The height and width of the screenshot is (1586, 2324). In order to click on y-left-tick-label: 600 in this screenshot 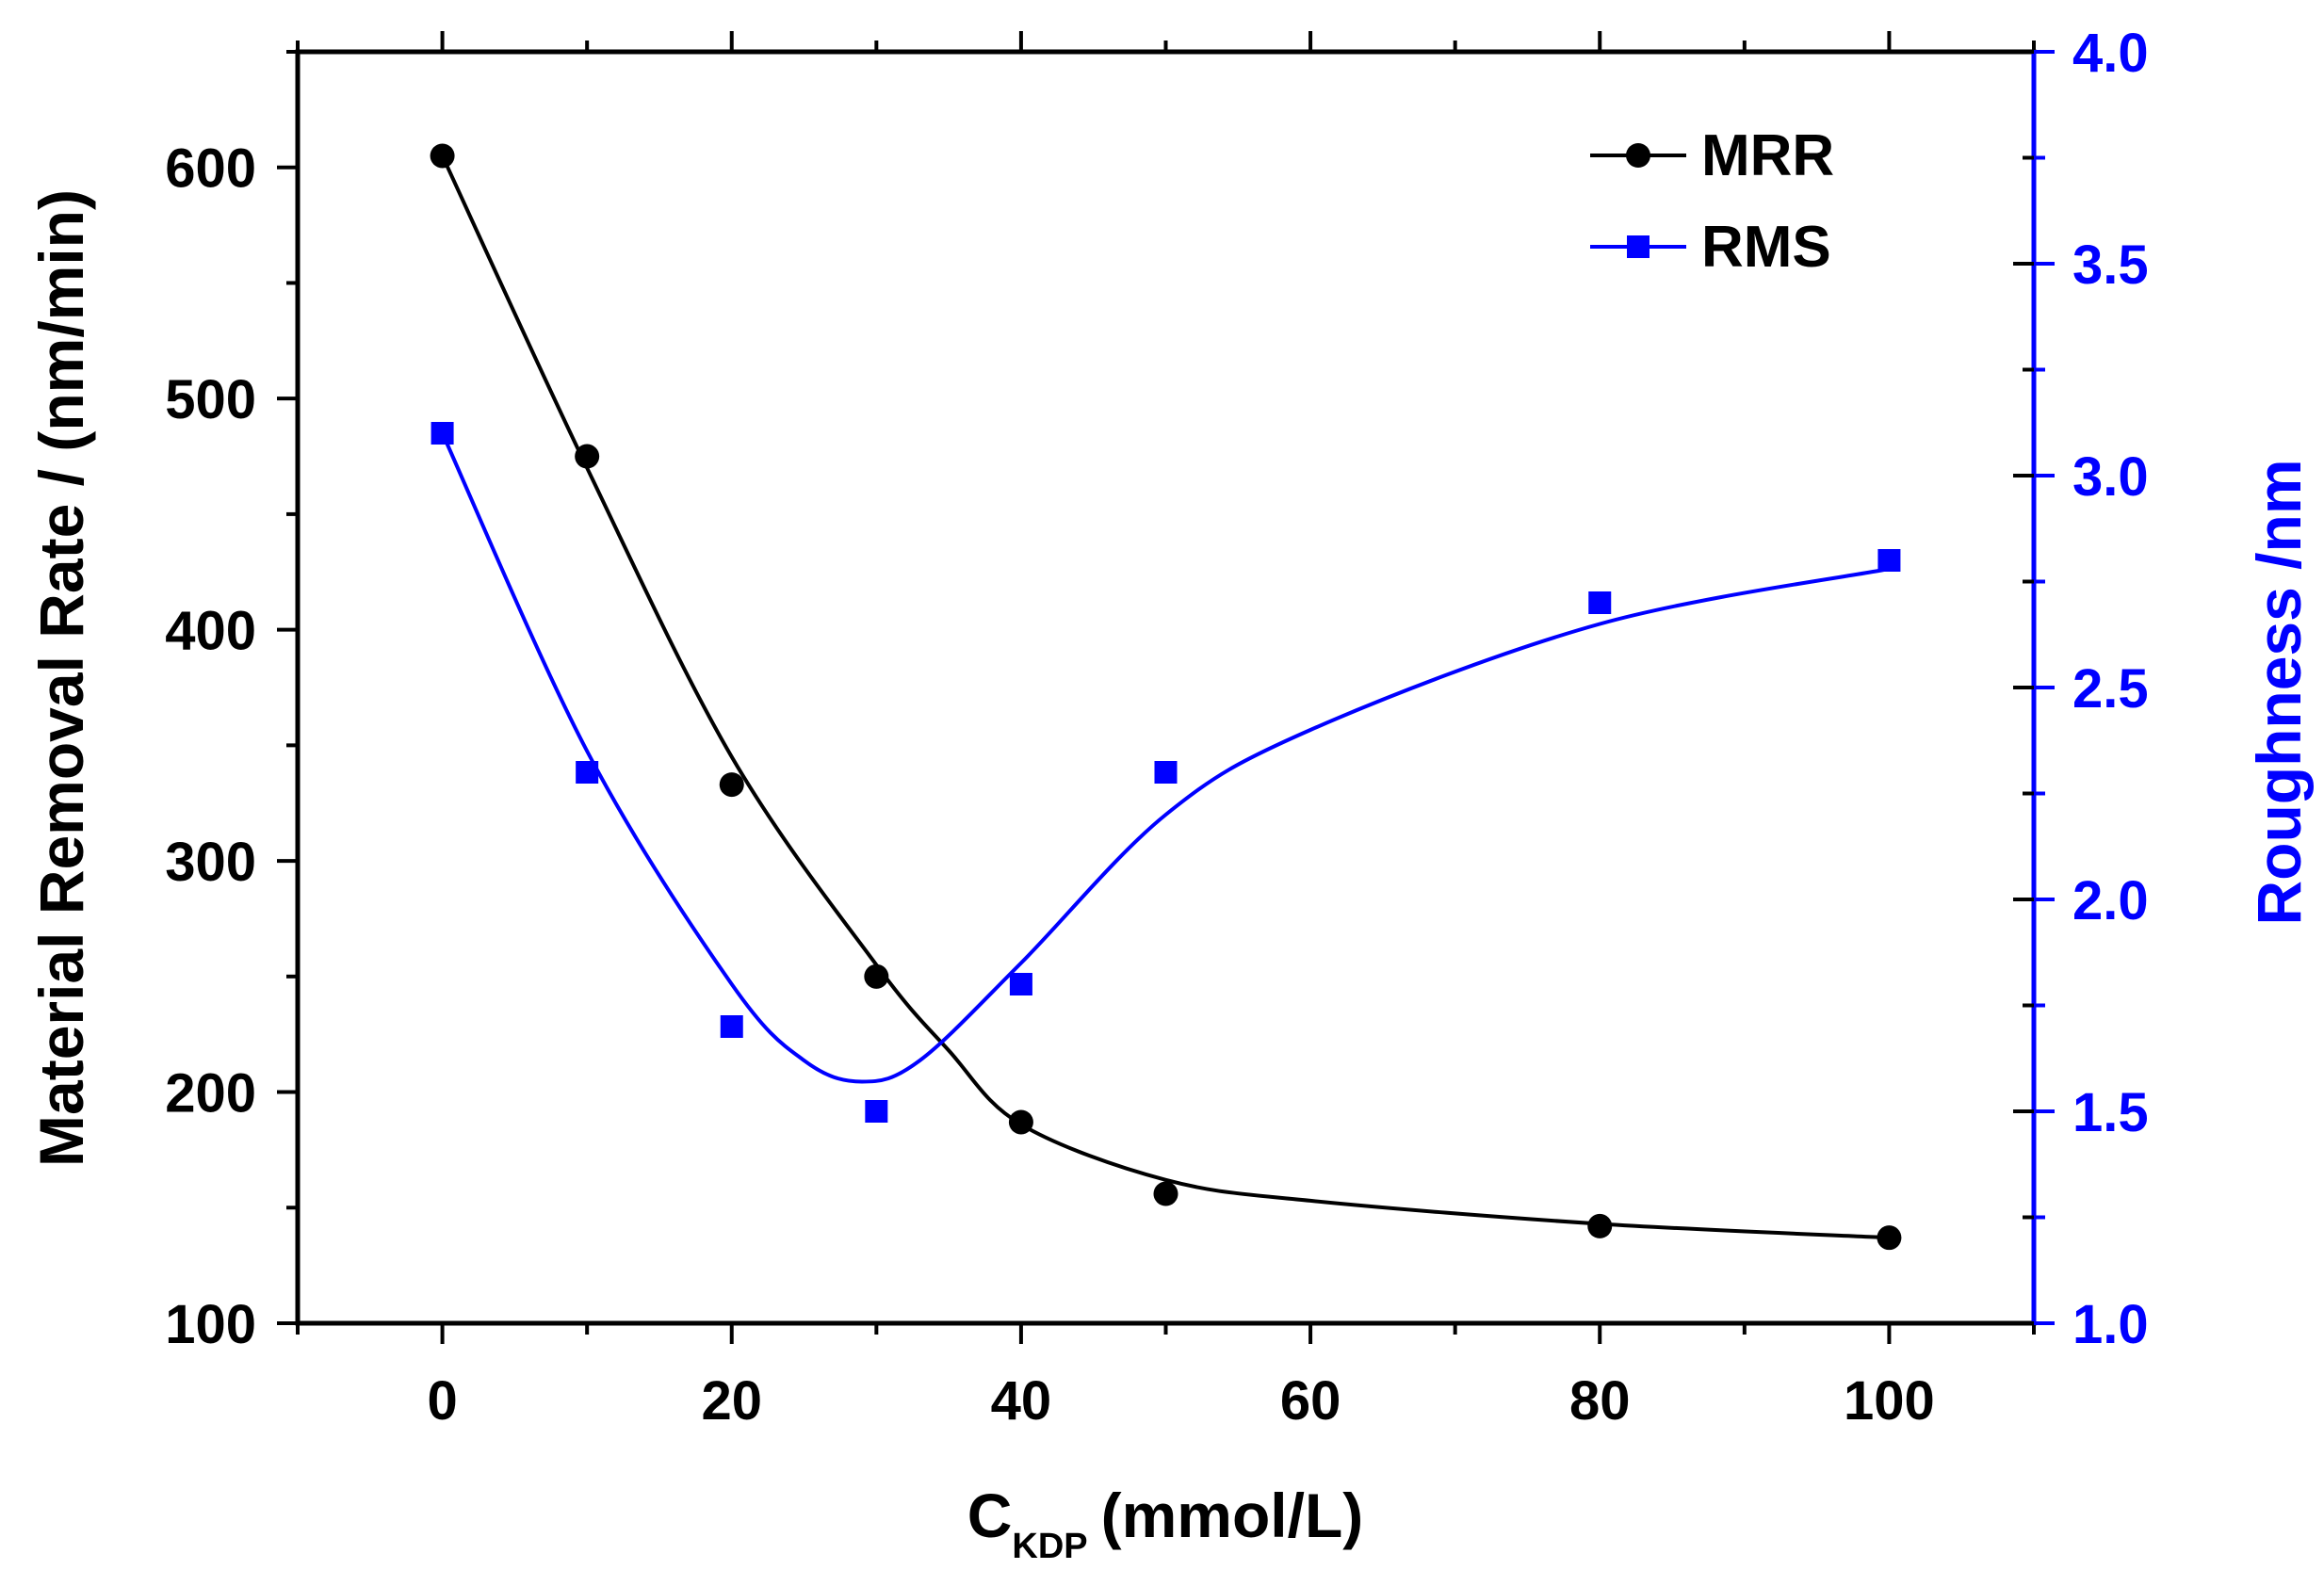, I will do `click(211, 169)`.